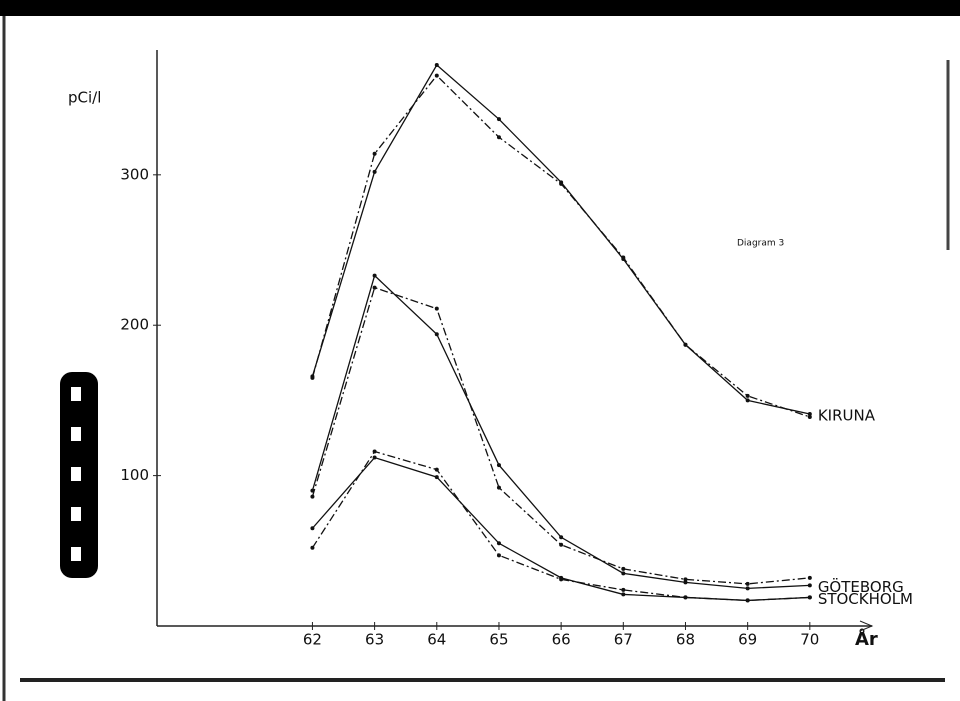 Image resolution: width=960 pixels, height=701 pixels. Describe the element at coordinates (134, 174) in the screenshot. I see `y-tick-label: 300` at that location.